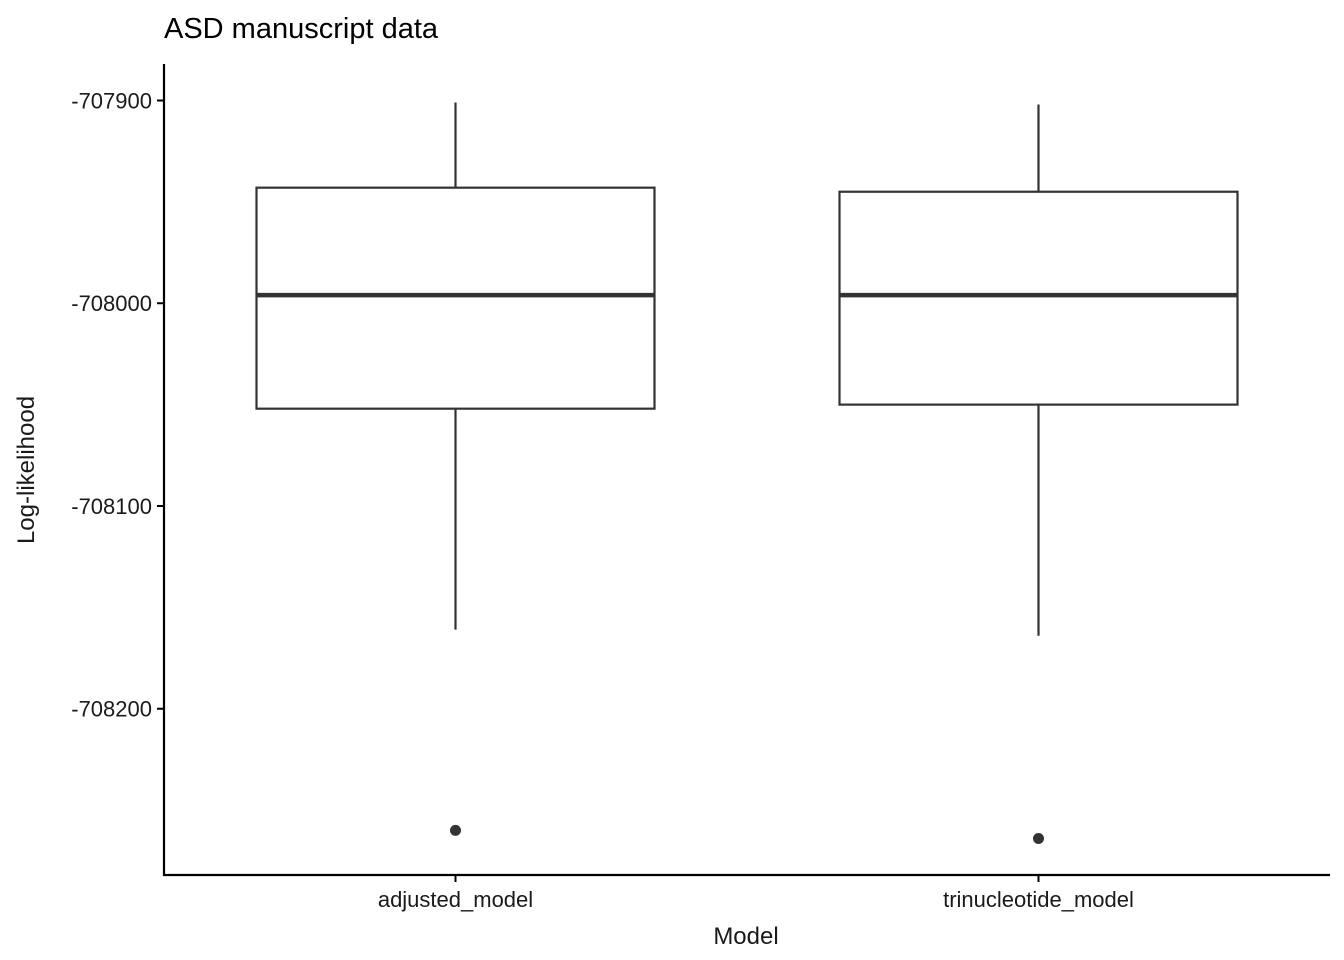 This screenshot has width=1344, height=960. I want to click on y-ticks-layer: -707900 -708000 -708100 -708200, so click(117, 405).